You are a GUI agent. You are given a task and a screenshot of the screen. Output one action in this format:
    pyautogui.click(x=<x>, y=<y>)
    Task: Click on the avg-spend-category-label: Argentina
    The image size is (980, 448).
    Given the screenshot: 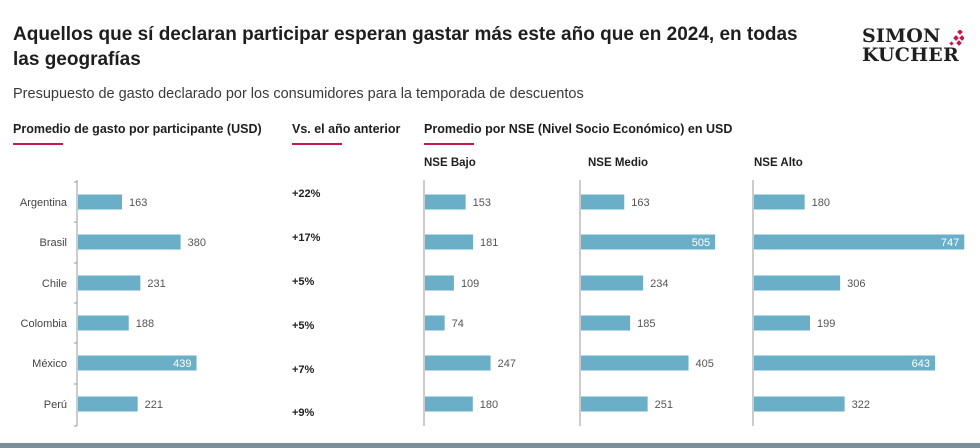 What is the action you would take?
    pyautogui.click(x=44, y=203)
    